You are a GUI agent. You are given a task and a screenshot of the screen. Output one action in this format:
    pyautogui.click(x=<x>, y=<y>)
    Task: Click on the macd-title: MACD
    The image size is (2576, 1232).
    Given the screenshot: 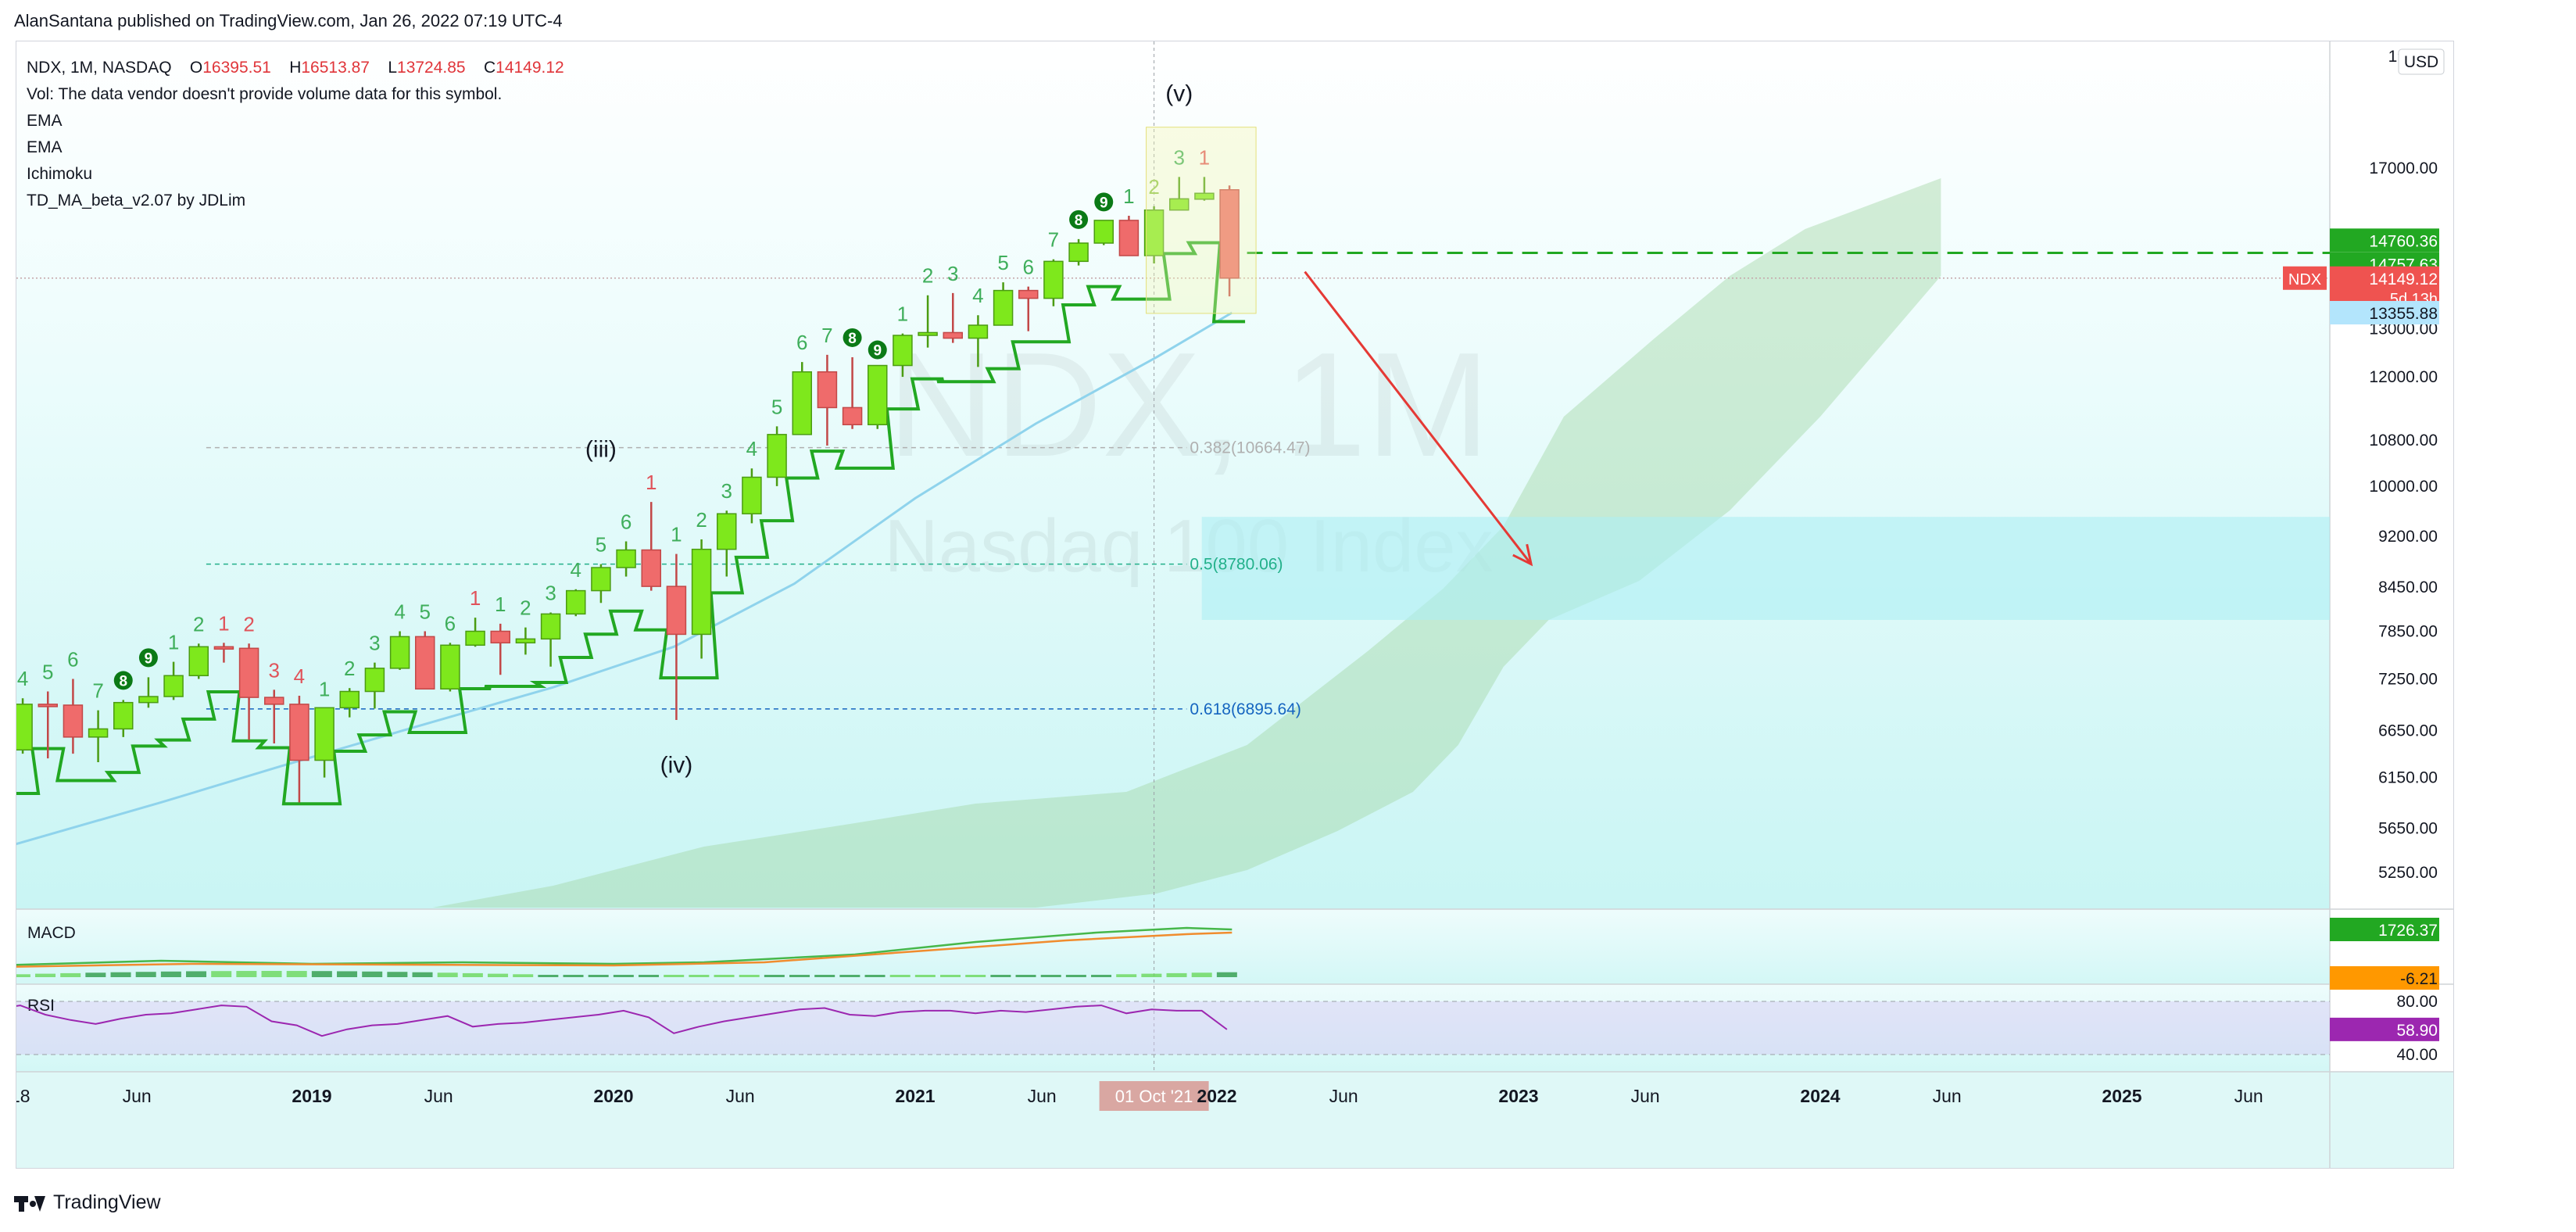 What is the action you would take?
    pyautogui.click(x=51, y=933)
    